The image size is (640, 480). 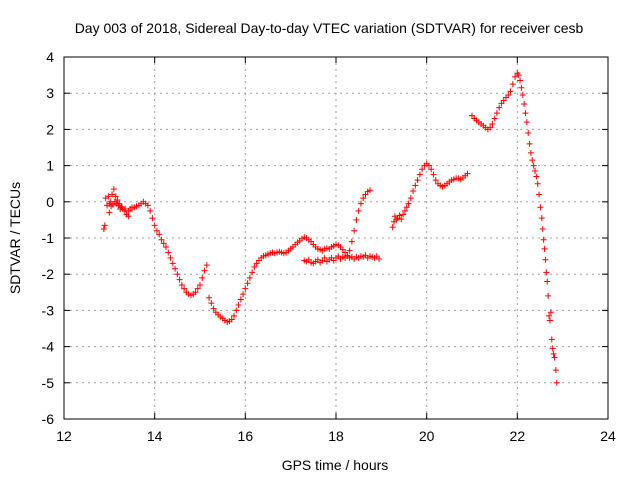 What do you see at coordinates (50, 166) in the screenshot?
I see `y-tick-label: 1` at bounding box center [50, 166].